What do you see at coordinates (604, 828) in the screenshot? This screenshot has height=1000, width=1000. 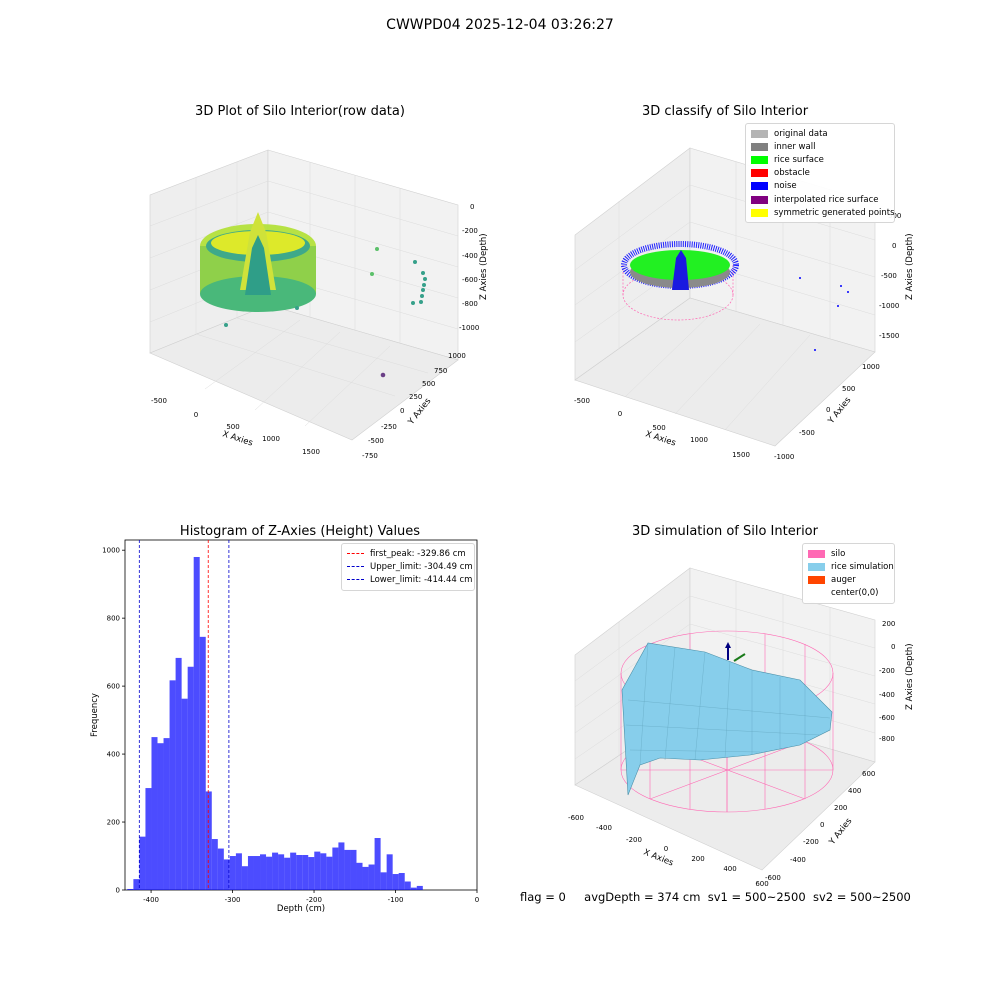 I see `sim-x-tick: -400` at bounding box center [604, 828].